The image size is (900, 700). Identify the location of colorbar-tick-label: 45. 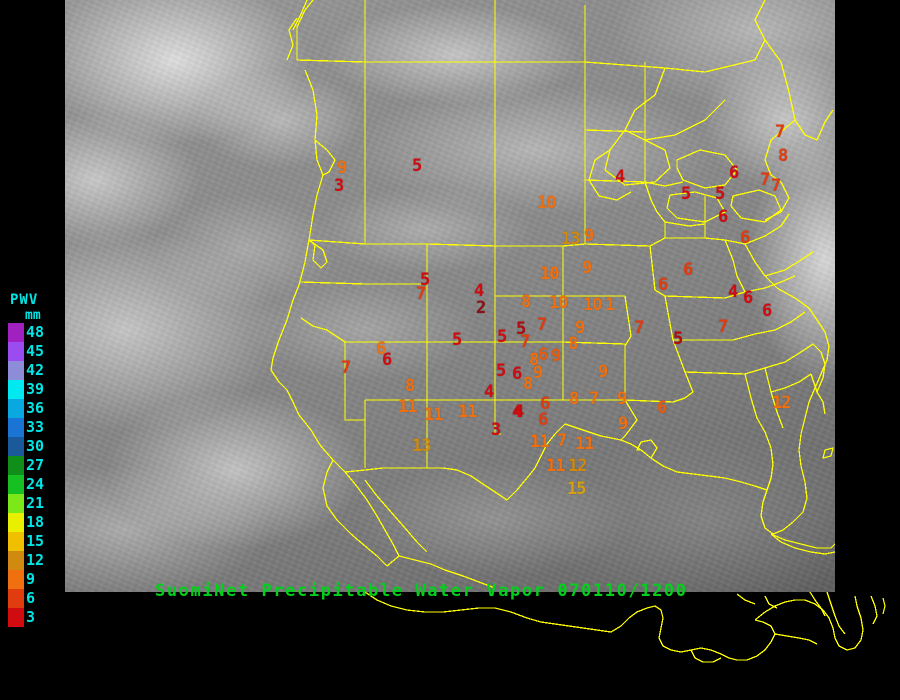
(35, 351).